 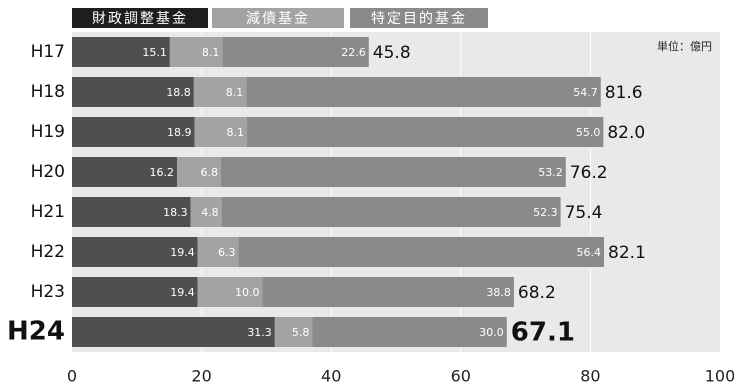 What do you see at coordinates (537, 293) in the screenshot?
I see `total-label: 68.2` at bounding box center [537, 293].